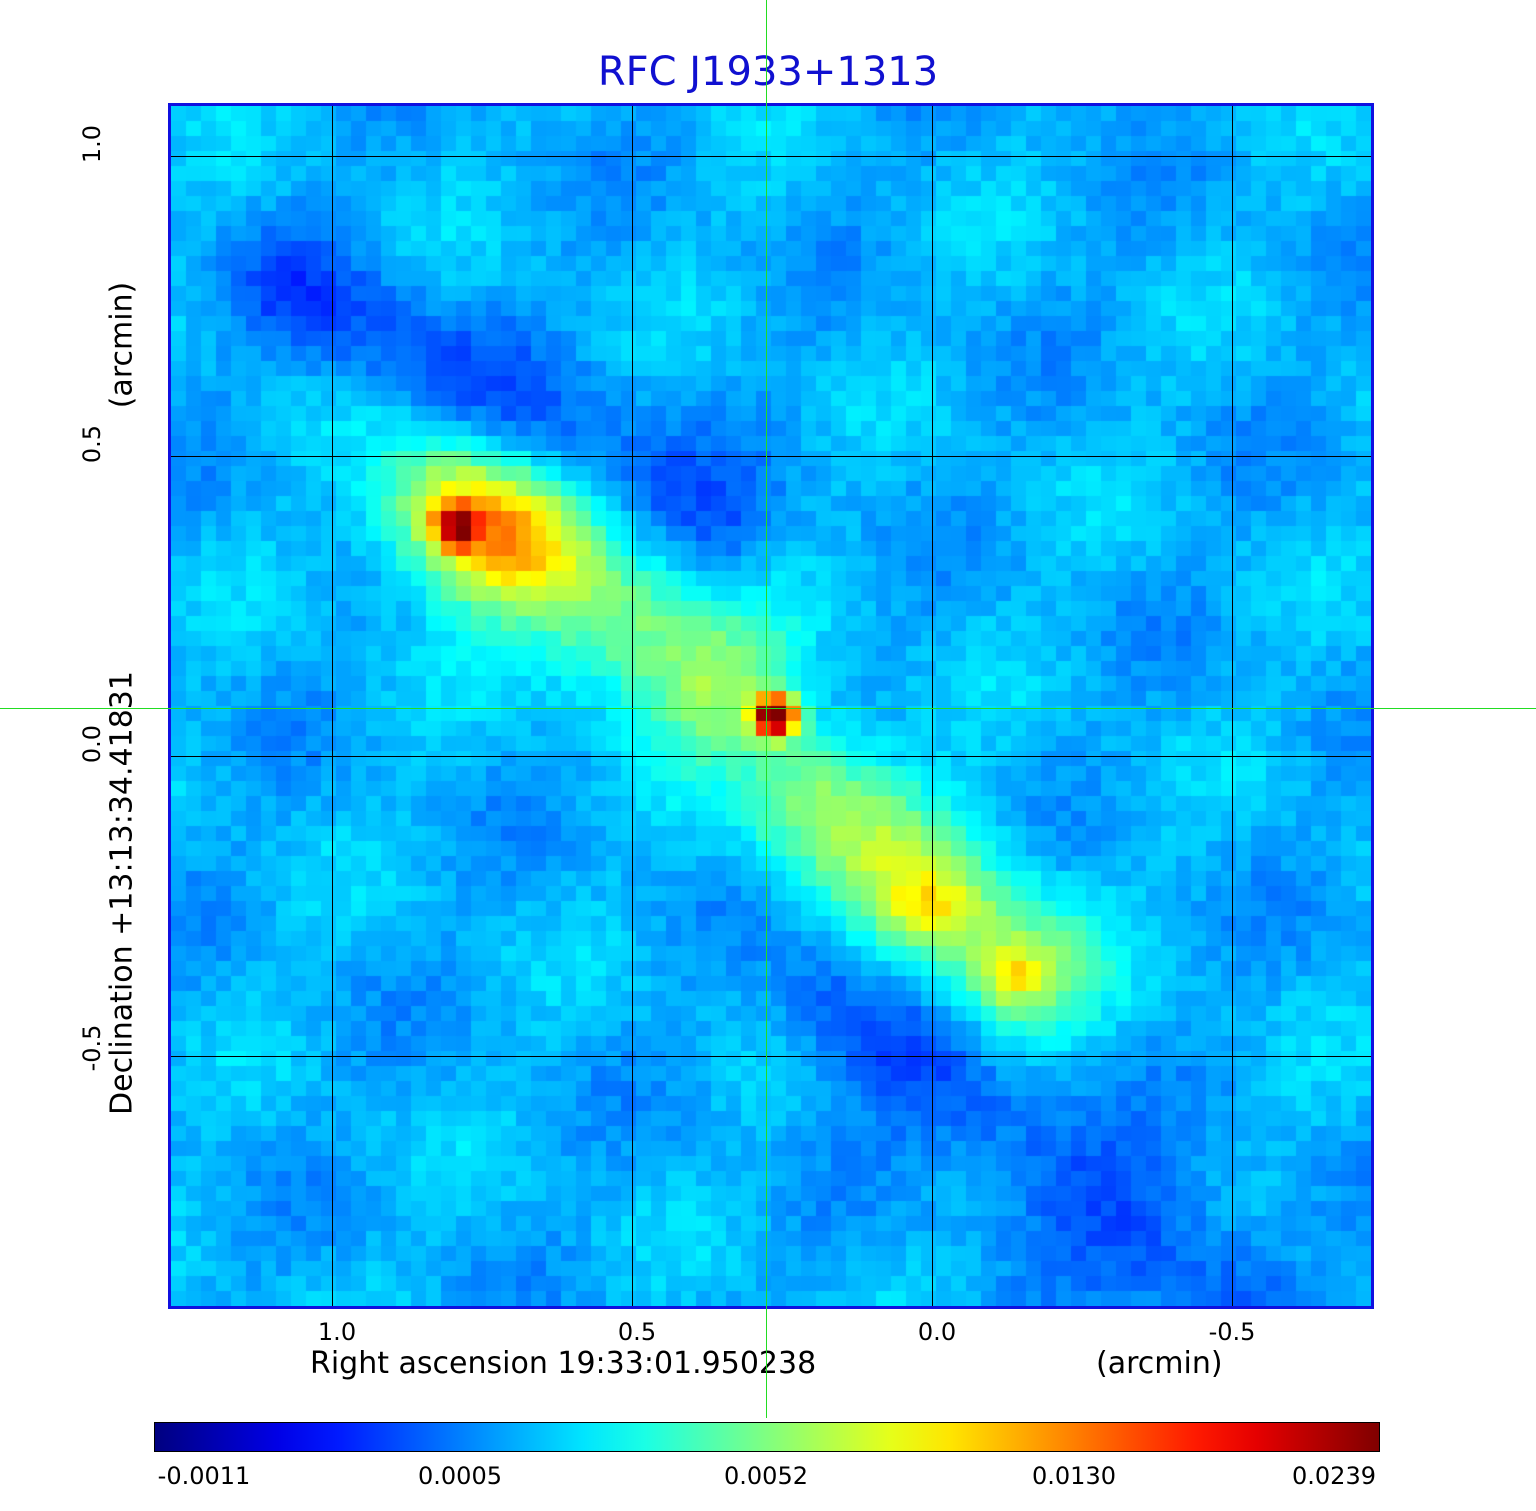 Image resolution: width=1536 pixels, height=1511 pixels. What do you see at coordinates (460, 1476) in the screenshot?
I see `colorbar-tick-label: 0.0005` at bounding box center [460, 1476].